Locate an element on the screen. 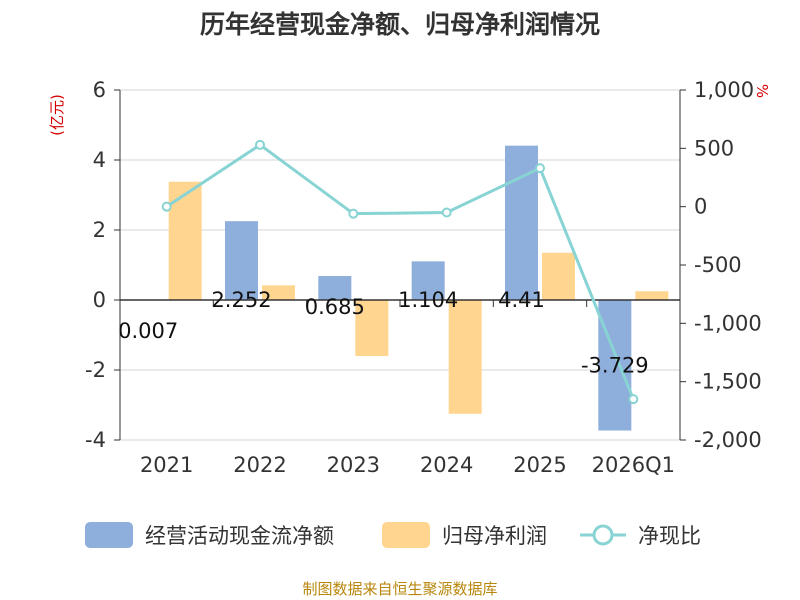 Image resolution: width=800 pixels, height=600 pixels. category-label: 2021 is located at coordinates (166, 465).